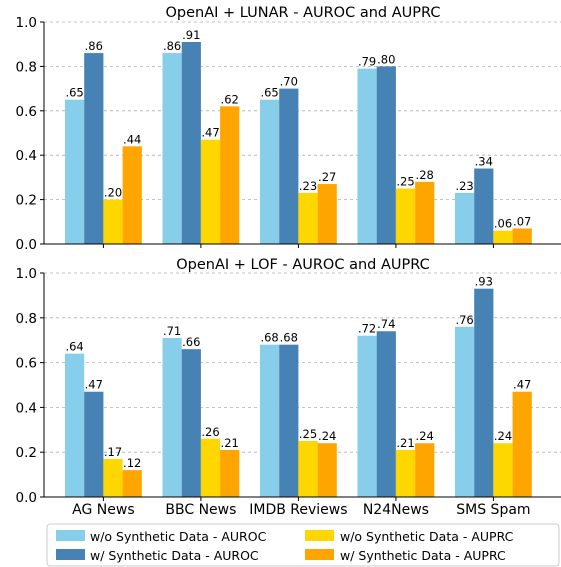  I want to click on data-label: .68, so click(269, 338).